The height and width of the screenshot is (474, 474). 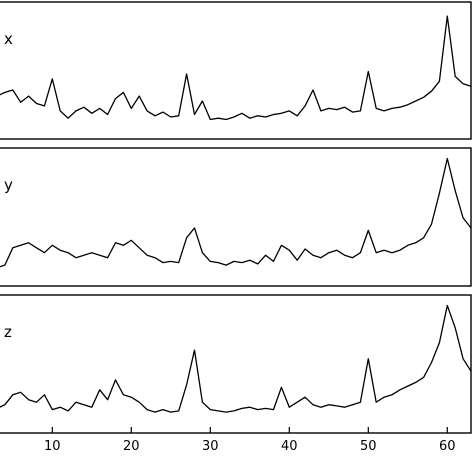 I want to click on panel-label-x: x, so click(x=8, y=39).